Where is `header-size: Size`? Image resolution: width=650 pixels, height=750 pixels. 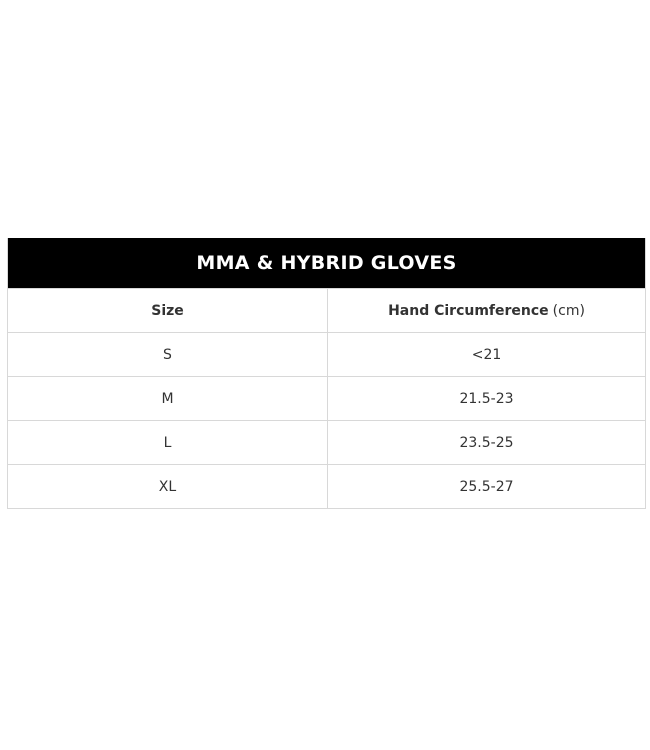 header-size: Size is located at coordinates (168, 310).